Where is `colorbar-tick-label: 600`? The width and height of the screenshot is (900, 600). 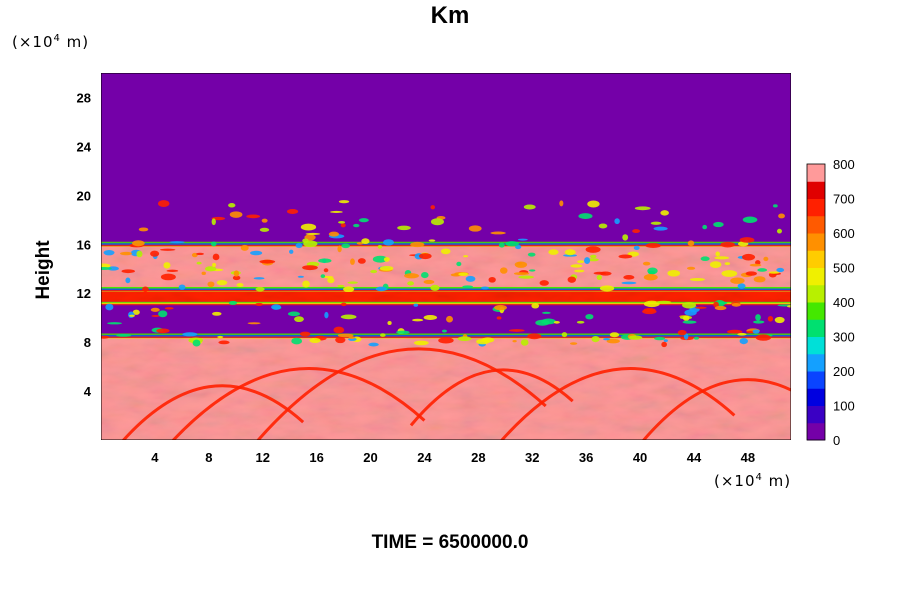 colorbar-tick-label: 600 is located at coordinates (844, 233).